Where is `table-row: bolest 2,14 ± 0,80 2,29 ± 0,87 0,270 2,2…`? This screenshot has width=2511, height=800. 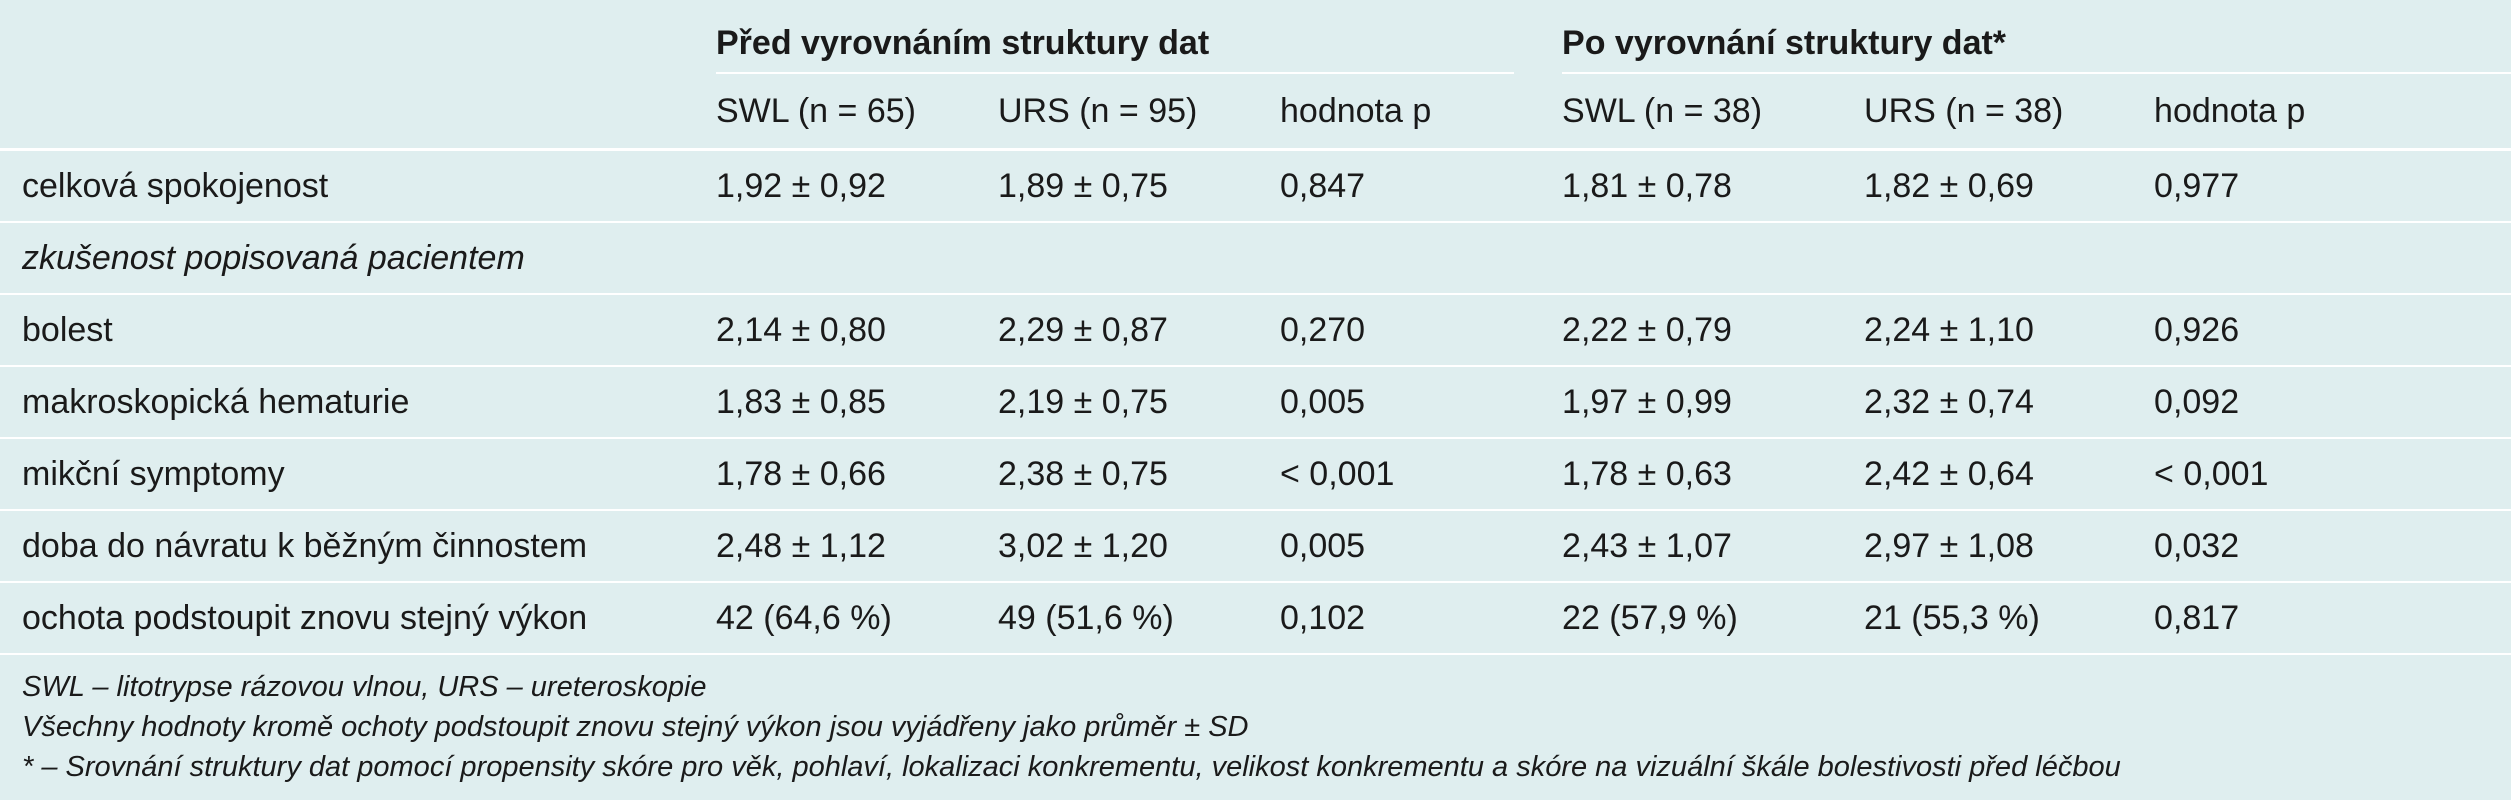
table-row: bolest 2,14 ± 0,80 2,29 ± 0,87 0,270 2,2… is located at coordinates (1255, 330).